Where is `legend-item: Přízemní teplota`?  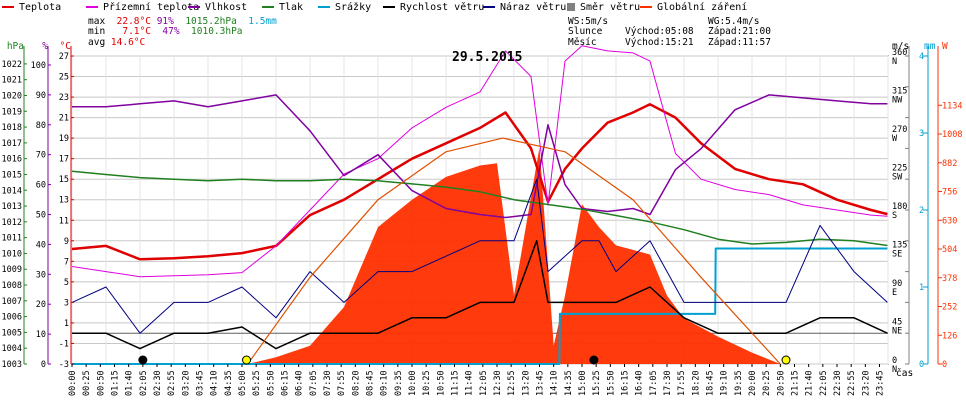
legend-item: Přízemní teplota is located at coordinates (142, 7).